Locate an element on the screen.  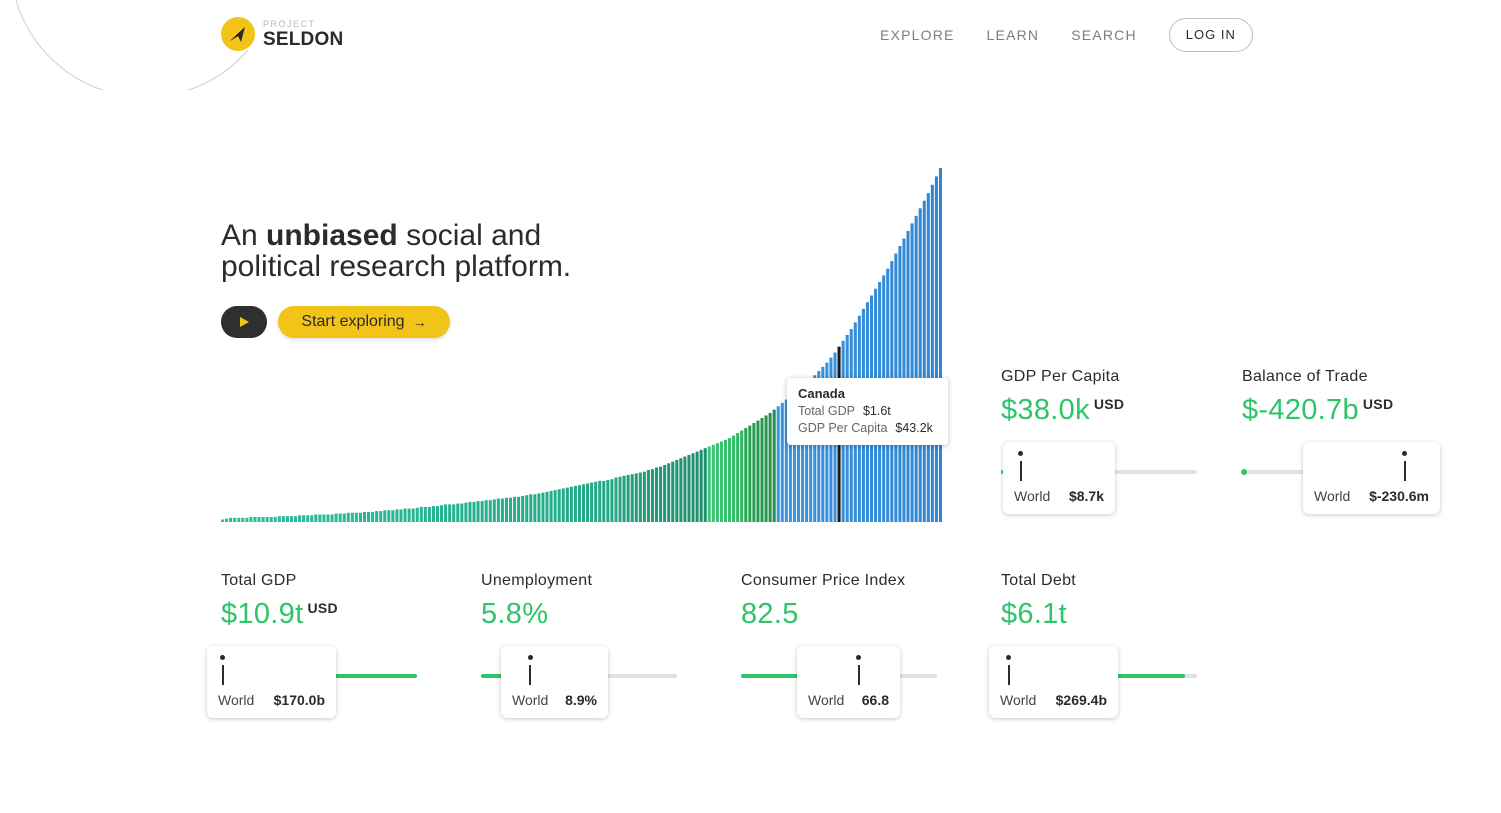
world-comparison-card: World 66.8 is located at coordinates (848, 682).